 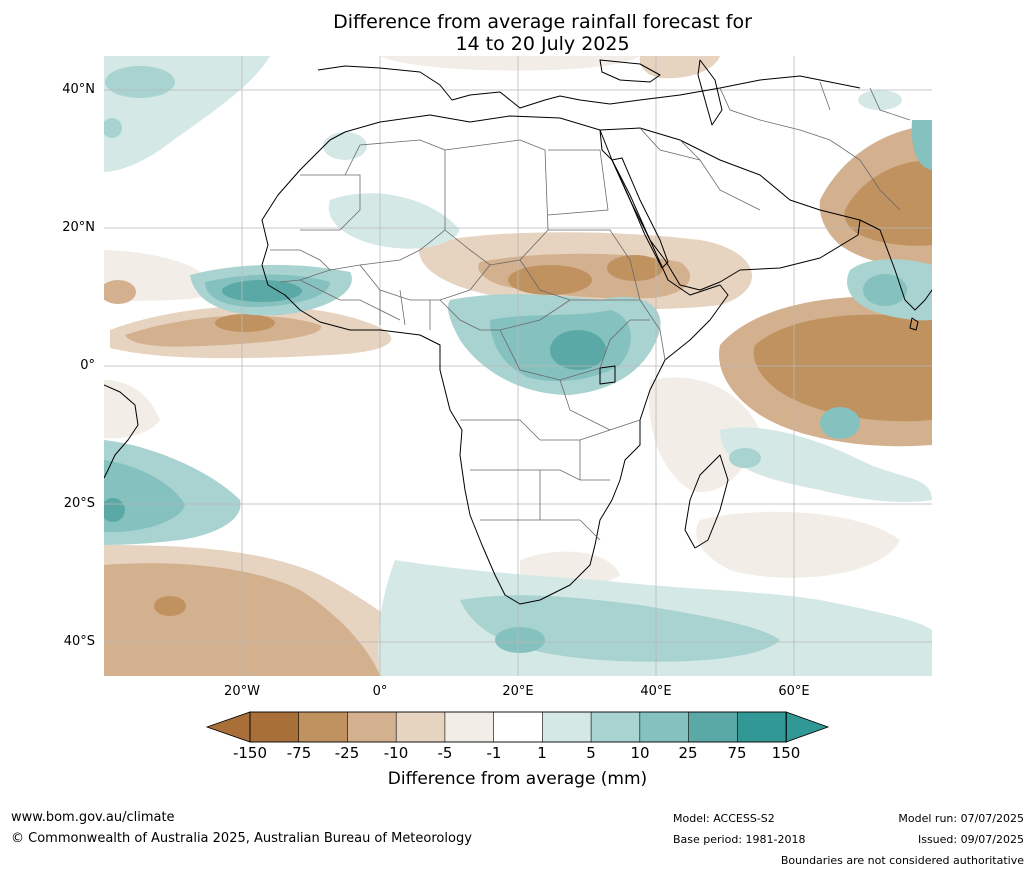 What do you see at coordinates (640, 213) in the screenshot?
I see `red-sea-coastline` at bounding box center [640, 213].